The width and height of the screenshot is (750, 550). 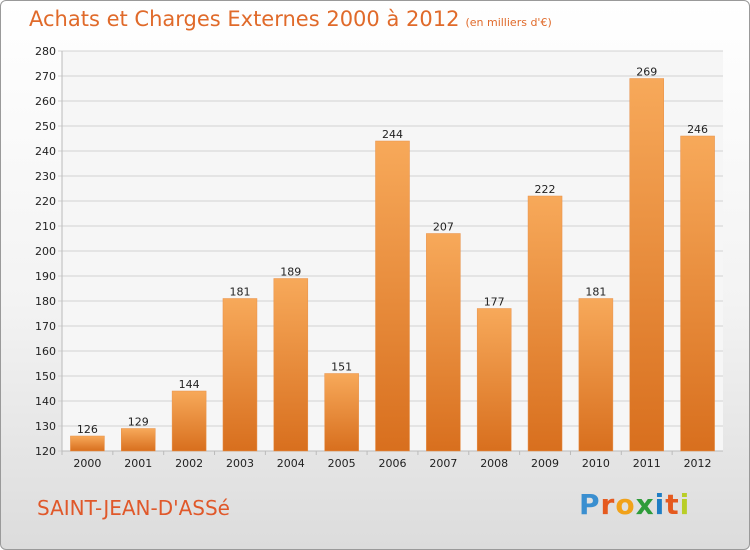 I want to click on proxiti-logo: Proxiti, so click(x=634, y=504).